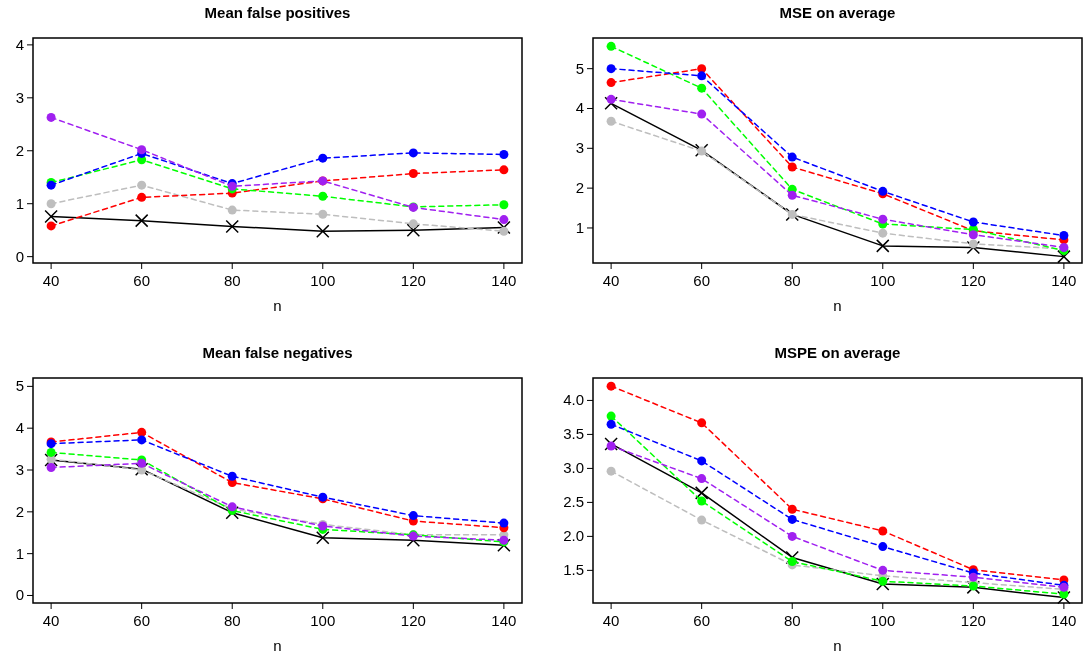 The width and height of the screenshot is (1092, 657). What do you see at coordinates (837, 352) in the screenshot?
I see `chart-title: MSPE on average` at bounding box center [837, 352].